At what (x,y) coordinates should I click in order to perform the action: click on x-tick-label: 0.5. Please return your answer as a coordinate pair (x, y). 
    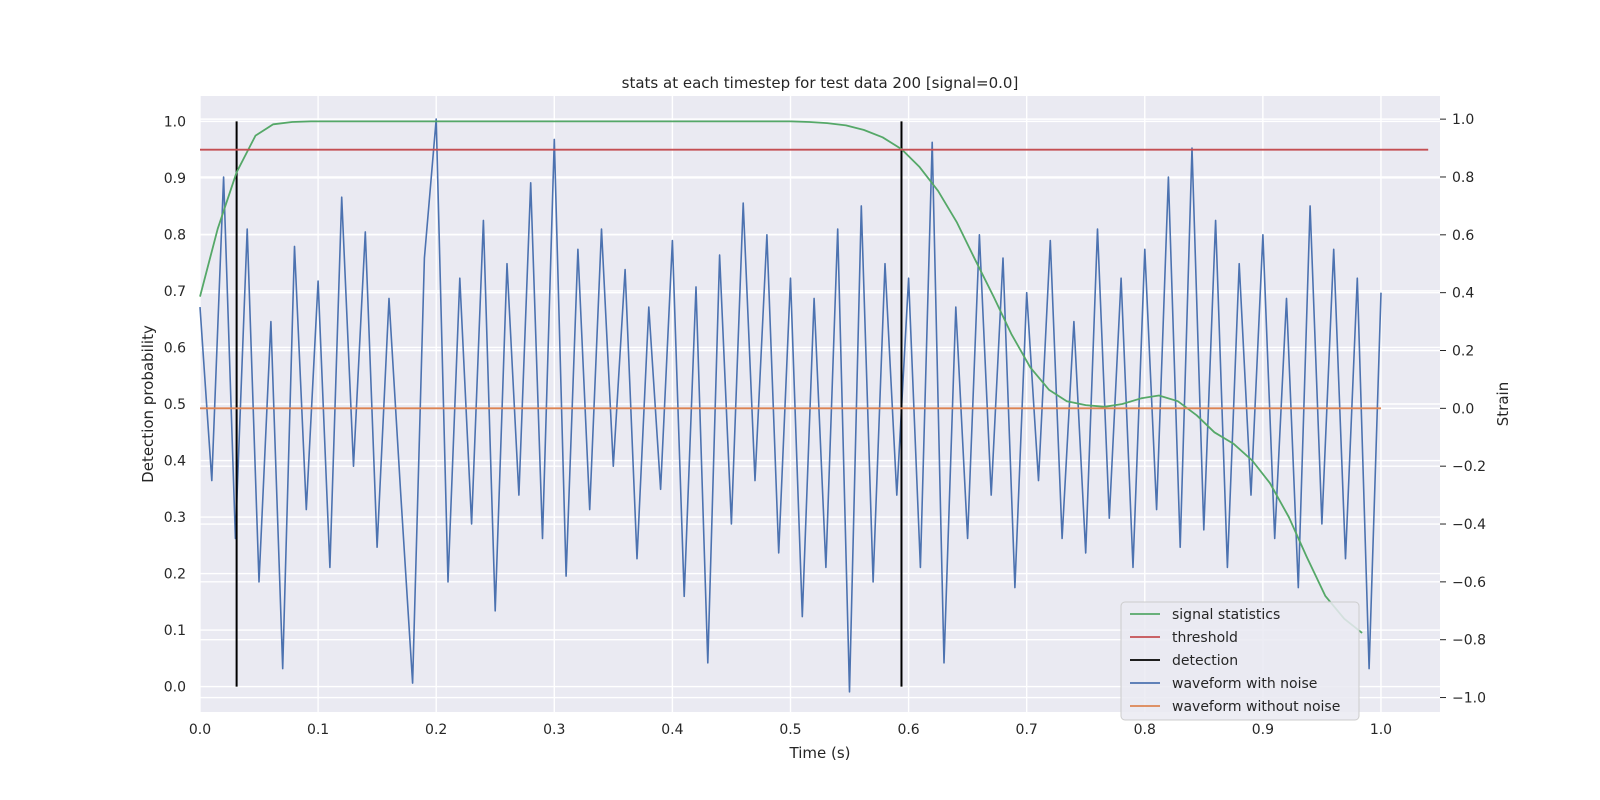
    Looking at the image, I should click on (790, 730).